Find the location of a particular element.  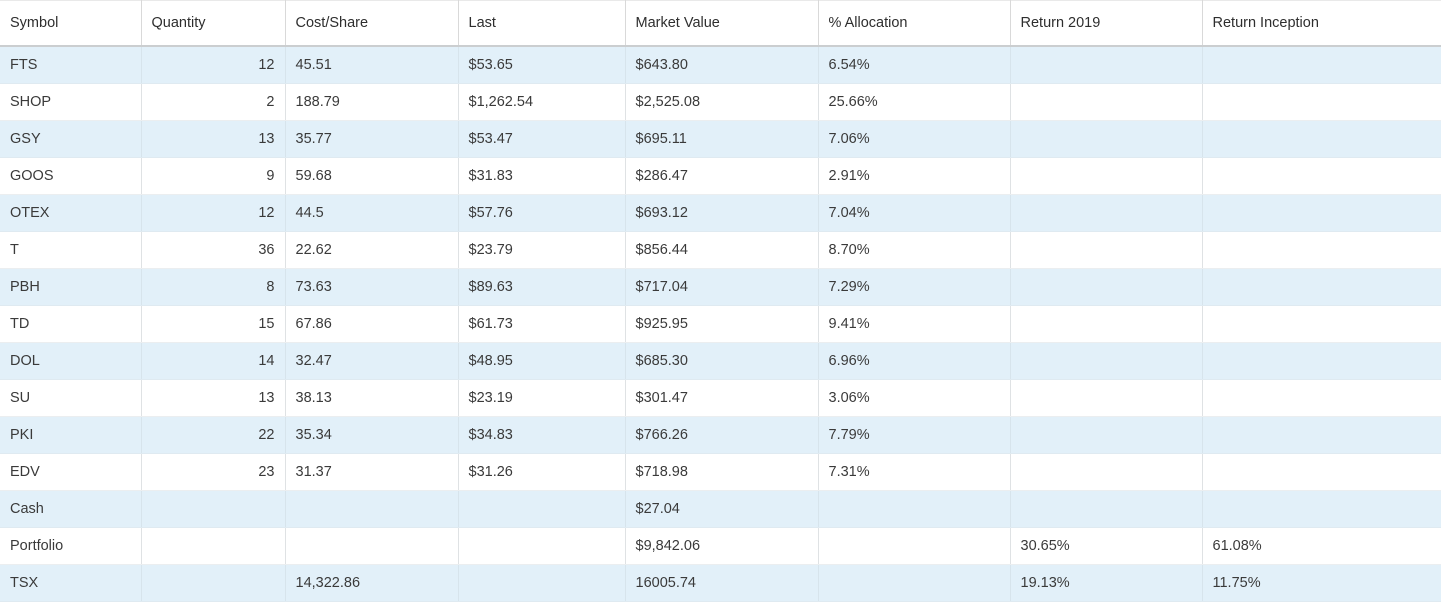

cell-symbol: TSX is located at coordinates (71, 583).